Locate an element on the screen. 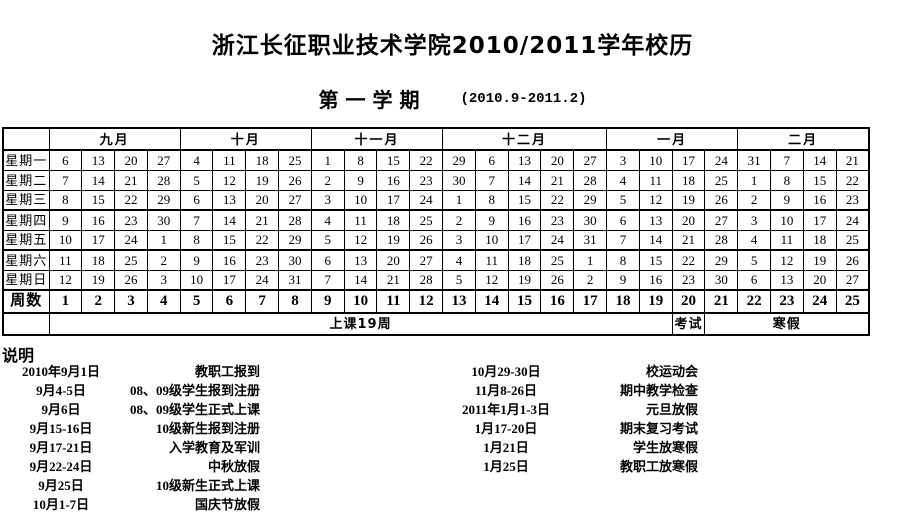 Image resolution: width=905 pixels, height=513 pixels. week-number-cell: 10 is located at coordinates (360, 301).